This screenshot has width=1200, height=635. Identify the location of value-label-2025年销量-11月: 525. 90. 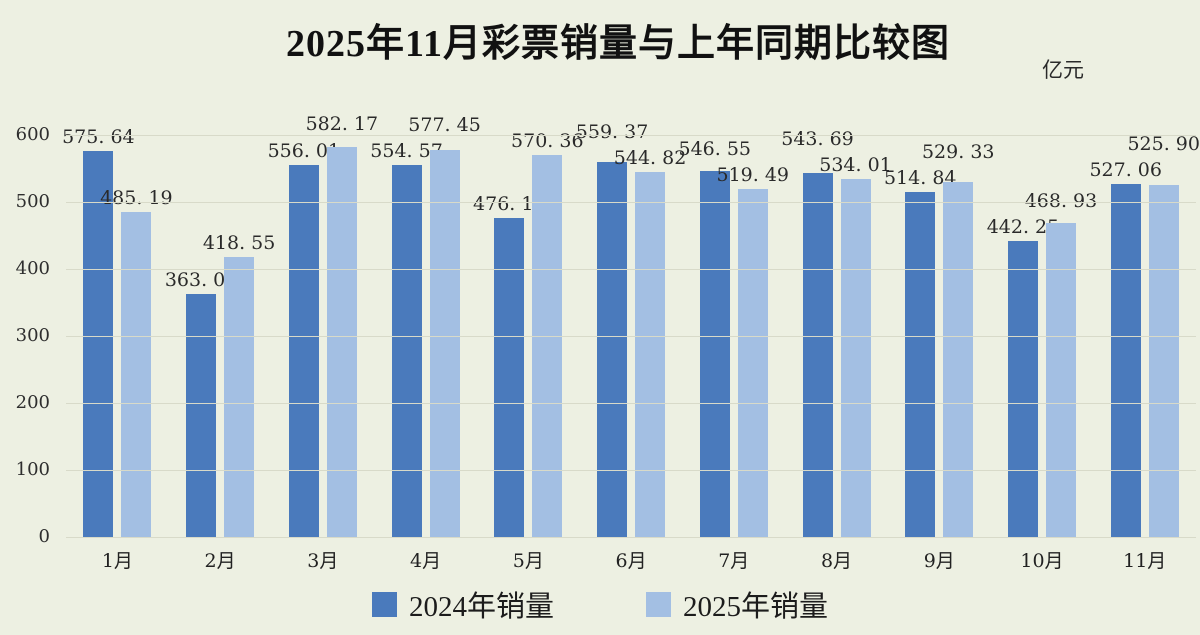
(1163, 143).